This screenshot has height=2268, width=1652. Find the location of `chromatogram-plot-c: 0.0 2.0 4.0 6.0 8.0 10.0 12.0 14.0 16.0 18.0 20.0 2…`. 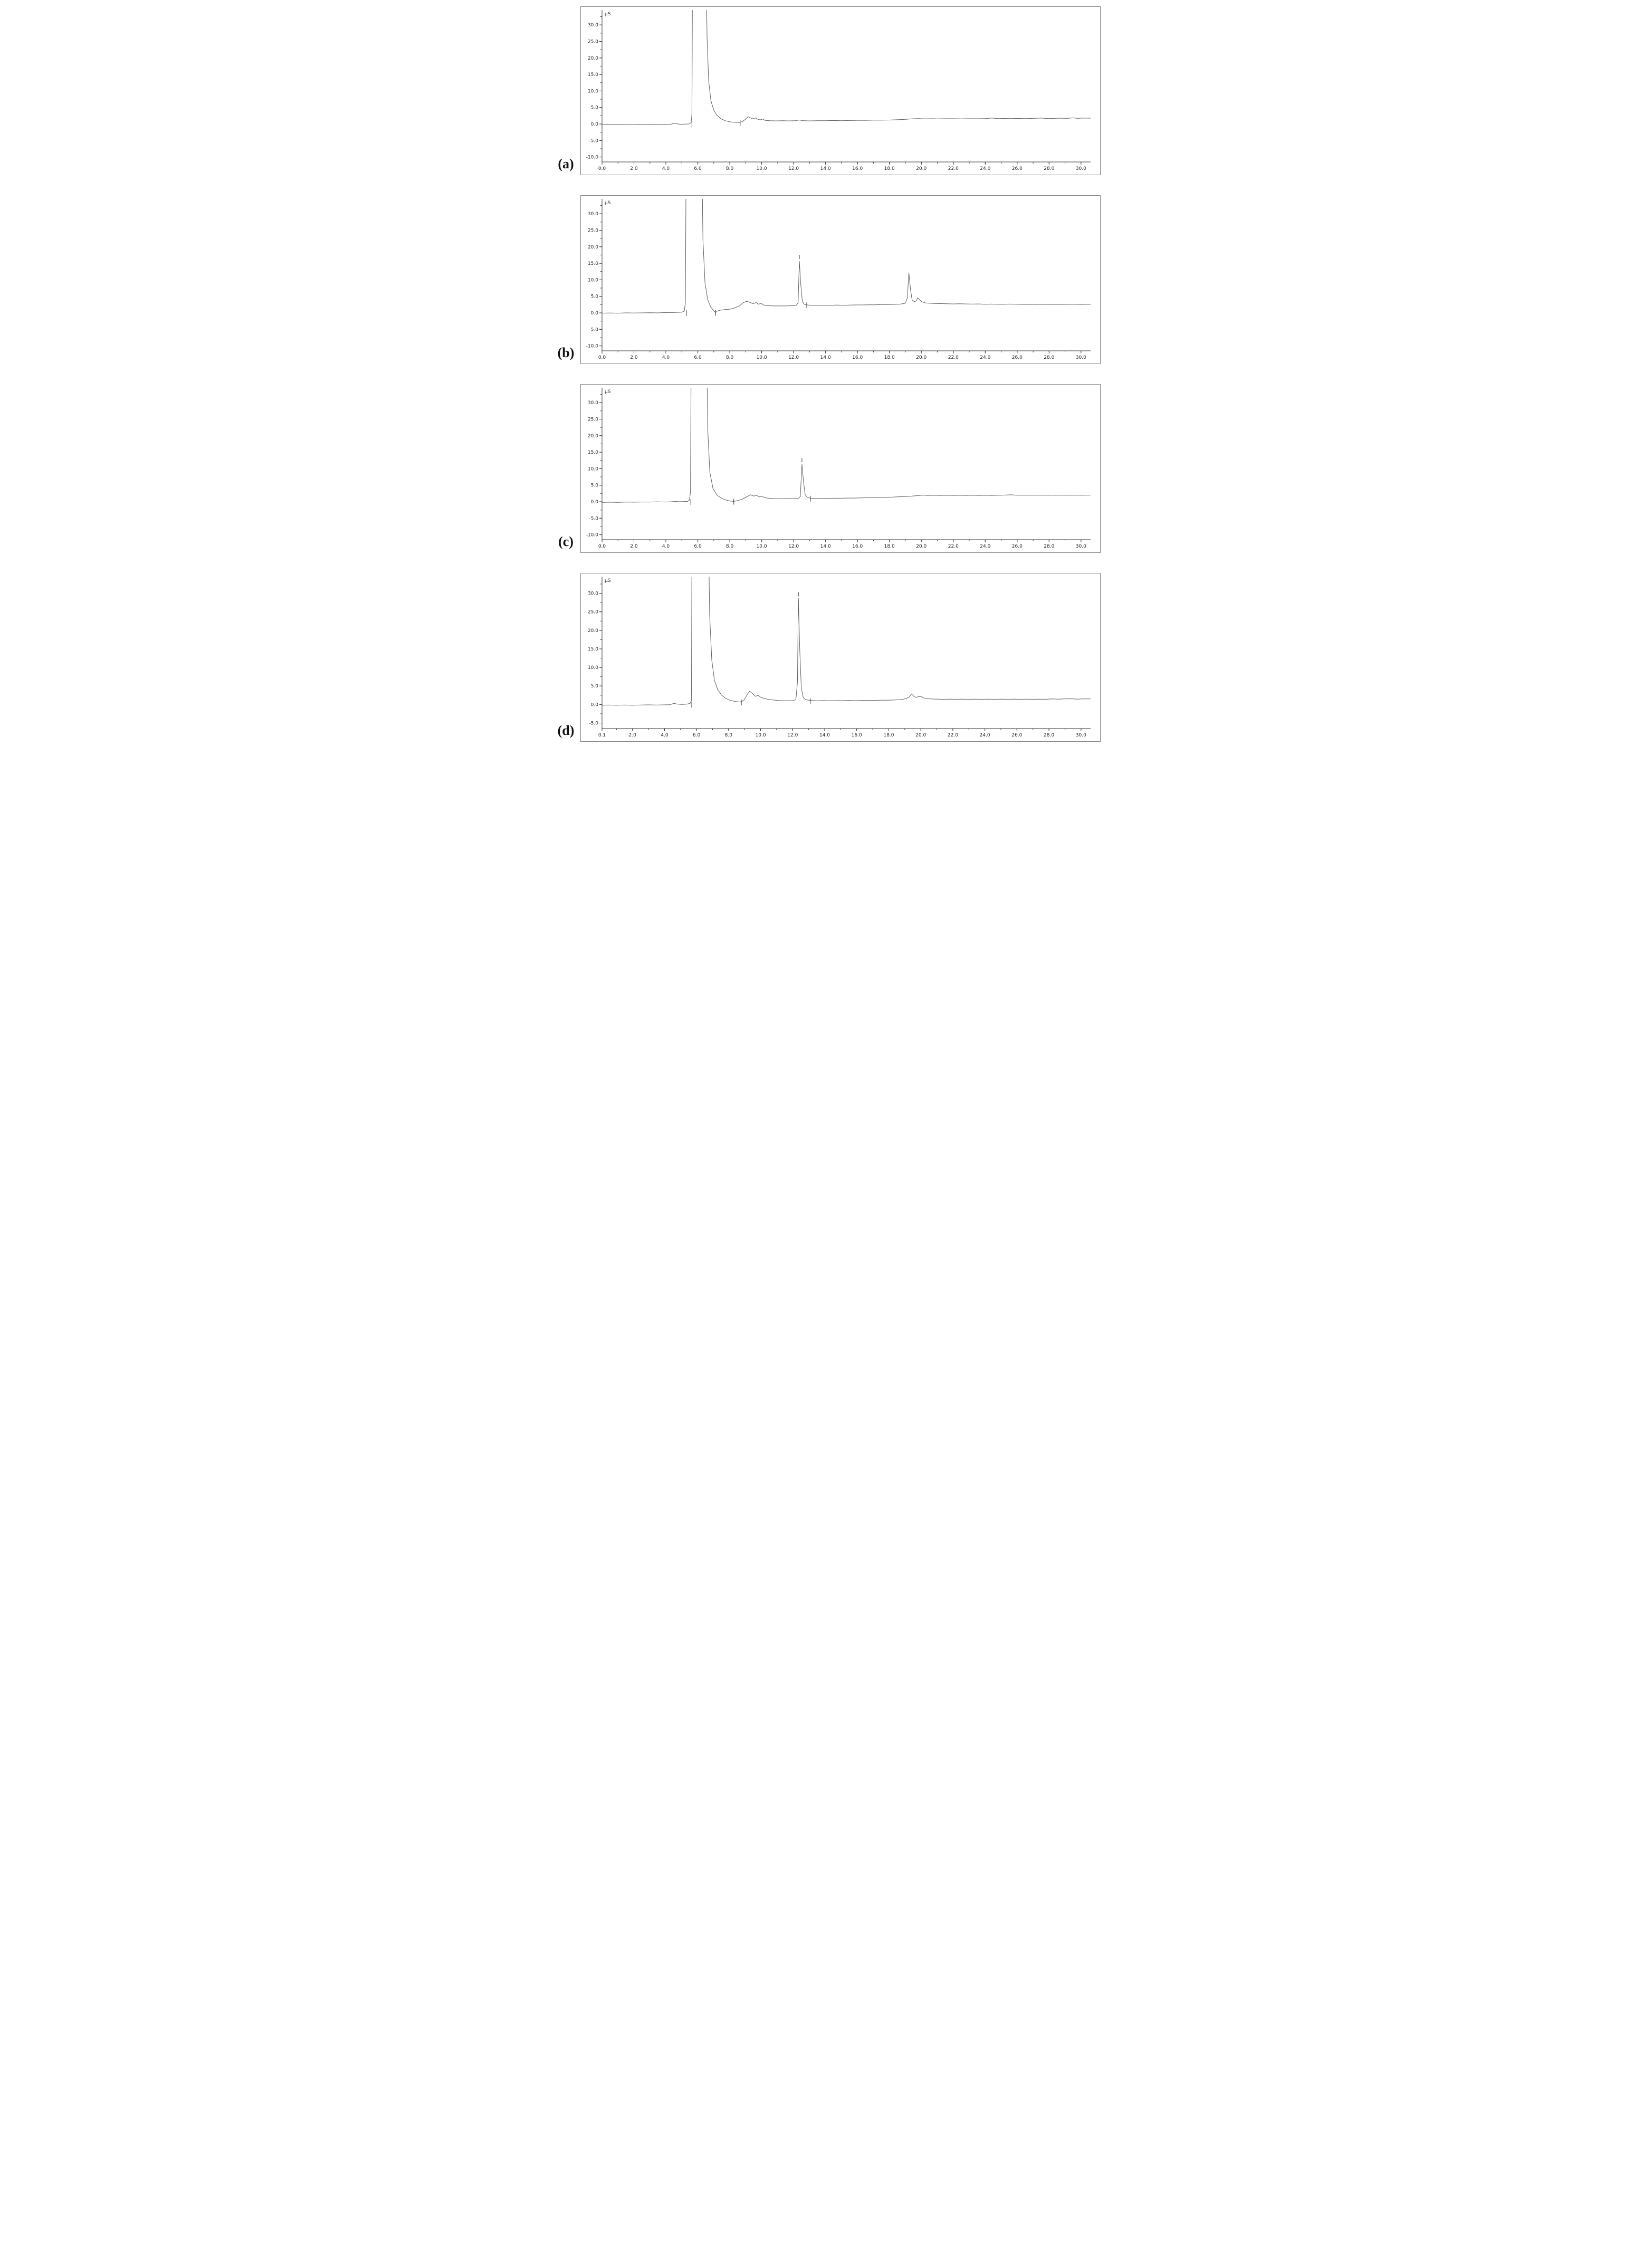

chromatogram-plot-c: 0.0 2.0 4.0 6.0 8.0 10.0 12.0 14.0 16.0 18.0 20.0 2… is located at coordinates (840, 469).